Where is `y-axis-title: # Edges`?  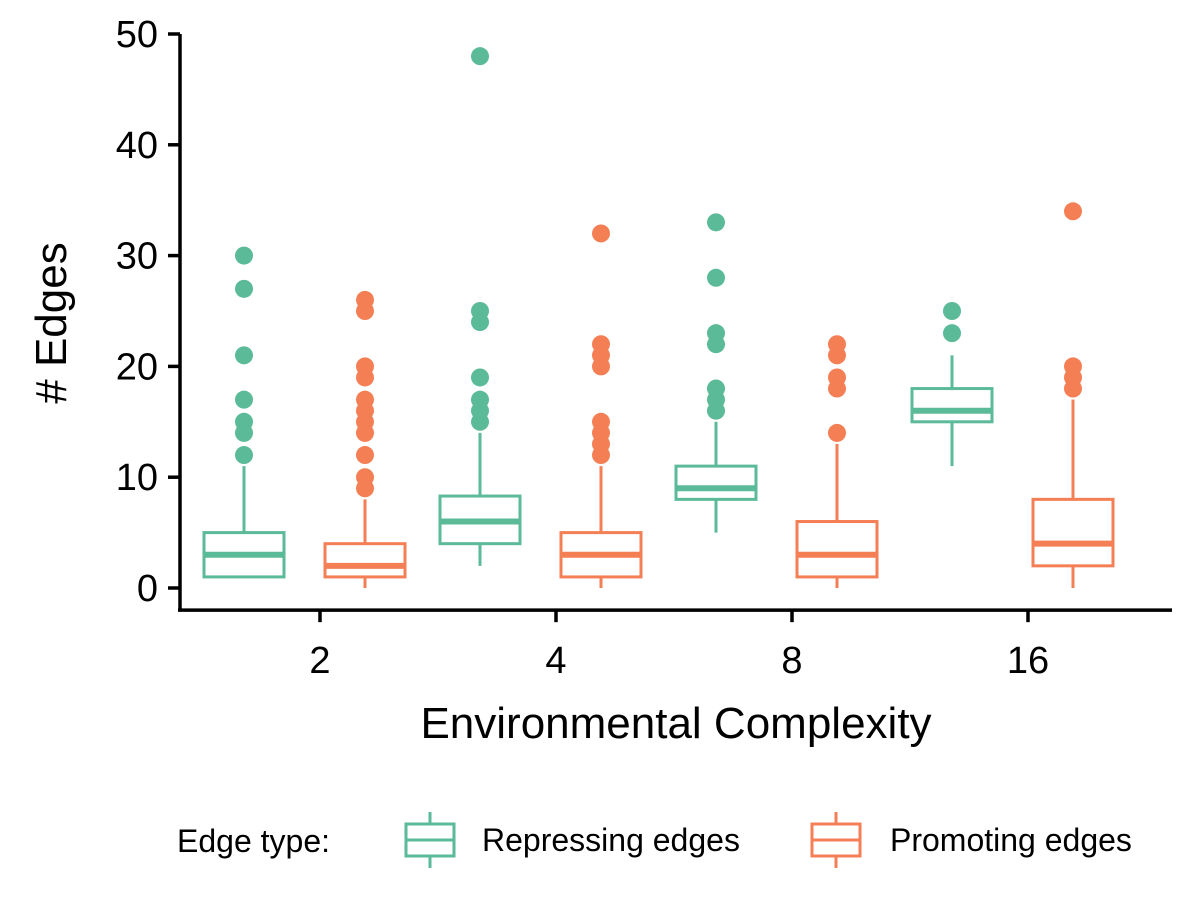 y-axis-title: # Edges is located at coordinates (51, 322).